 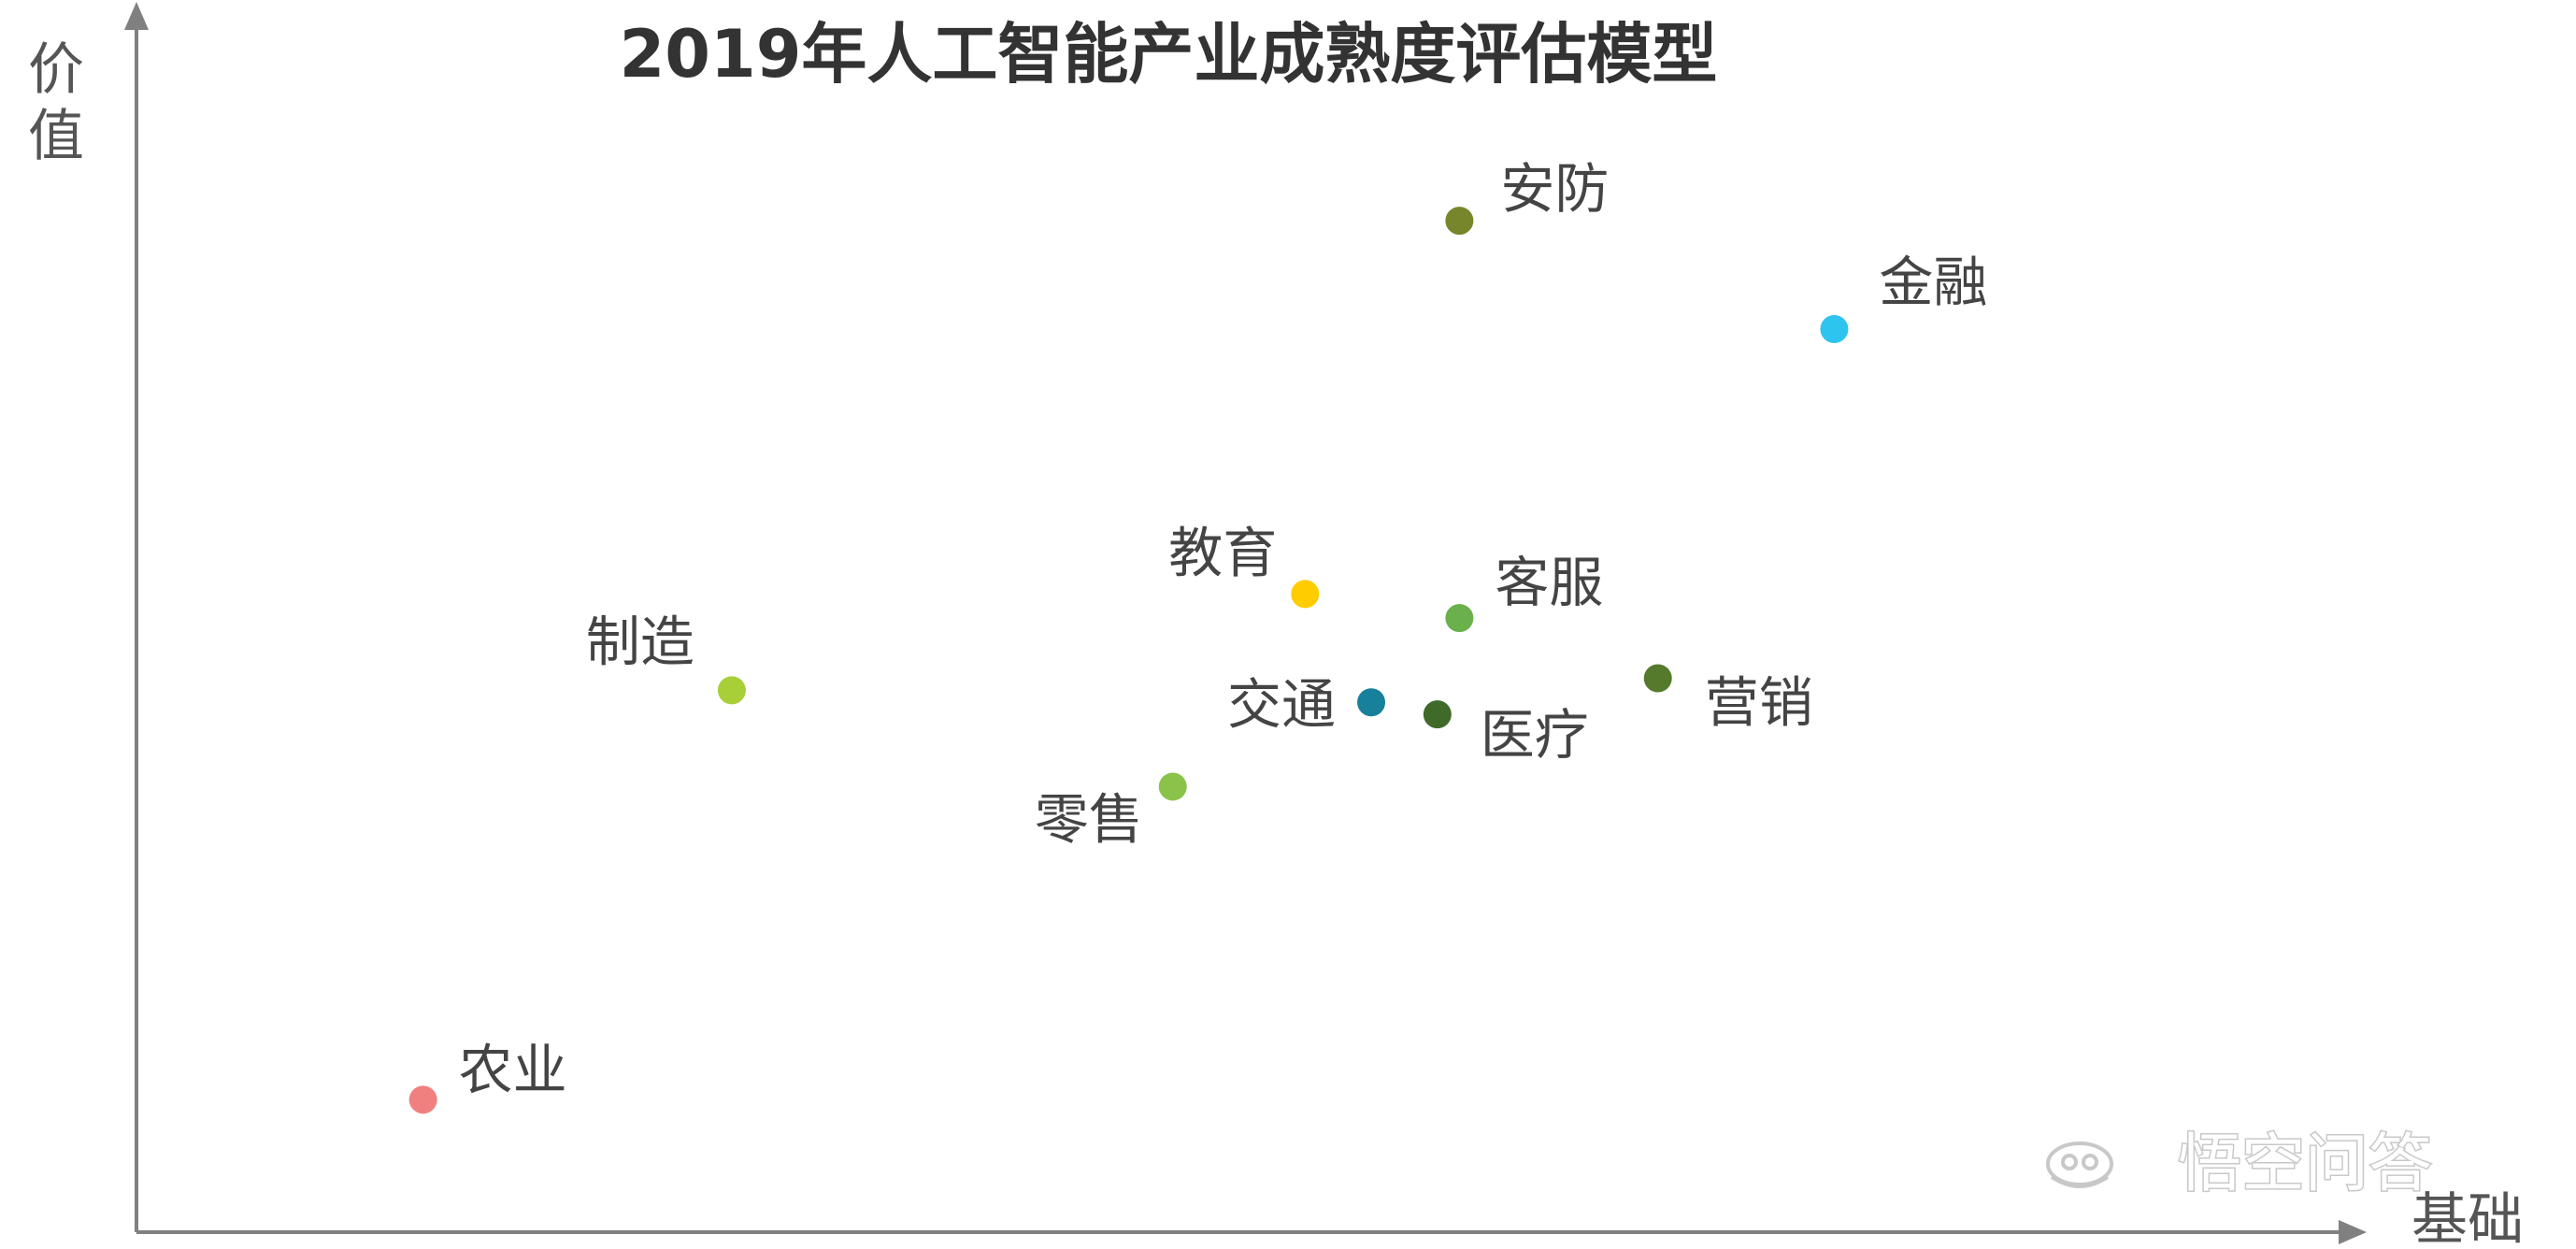 What do you see at coordinates (1535, 735) in the screenshot?
I see `data-point-label: 医疗` at bounding box center [1535, 735].